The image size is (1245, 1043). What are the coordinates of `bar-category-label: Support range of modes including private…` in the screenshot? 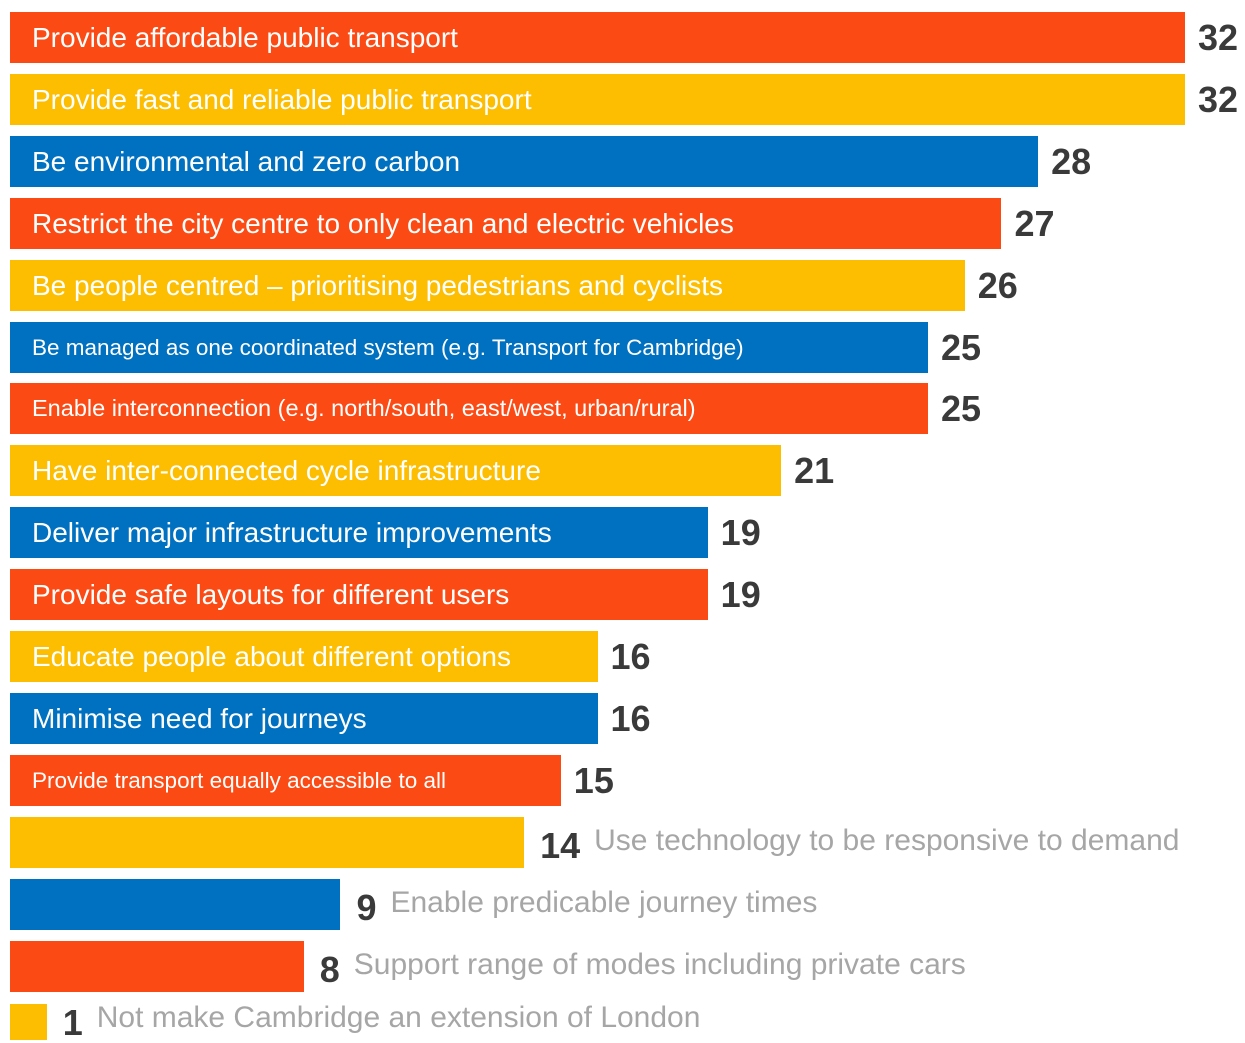 It's located at (659, 964).